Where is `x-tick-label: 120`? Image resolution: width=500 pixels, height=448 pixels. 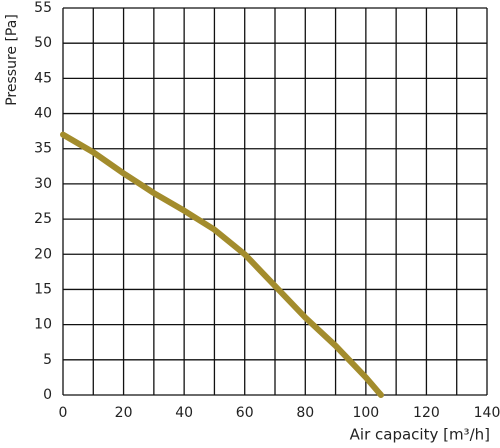 x-tick-label: 120 is located at coordinates (426, 413).